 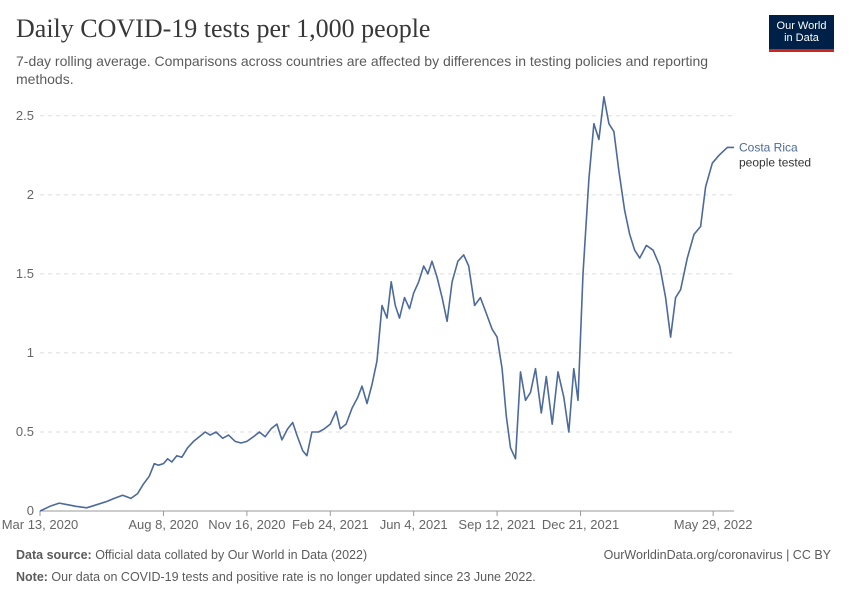 I want to click on series-sublabel: people tested, so click(x=775, y=162).